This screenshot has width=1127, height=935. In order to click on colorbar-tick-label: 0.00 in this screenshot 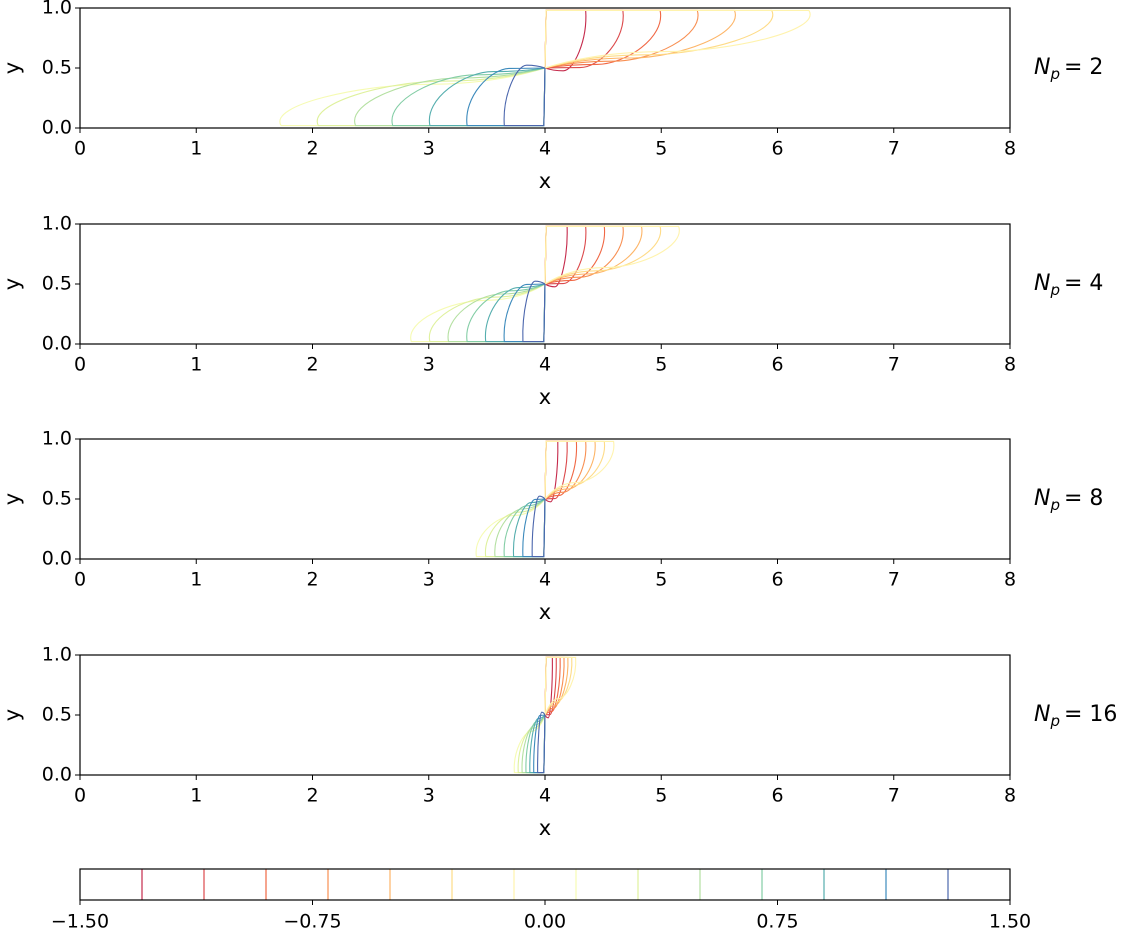, I will do `click(545, 922)`.